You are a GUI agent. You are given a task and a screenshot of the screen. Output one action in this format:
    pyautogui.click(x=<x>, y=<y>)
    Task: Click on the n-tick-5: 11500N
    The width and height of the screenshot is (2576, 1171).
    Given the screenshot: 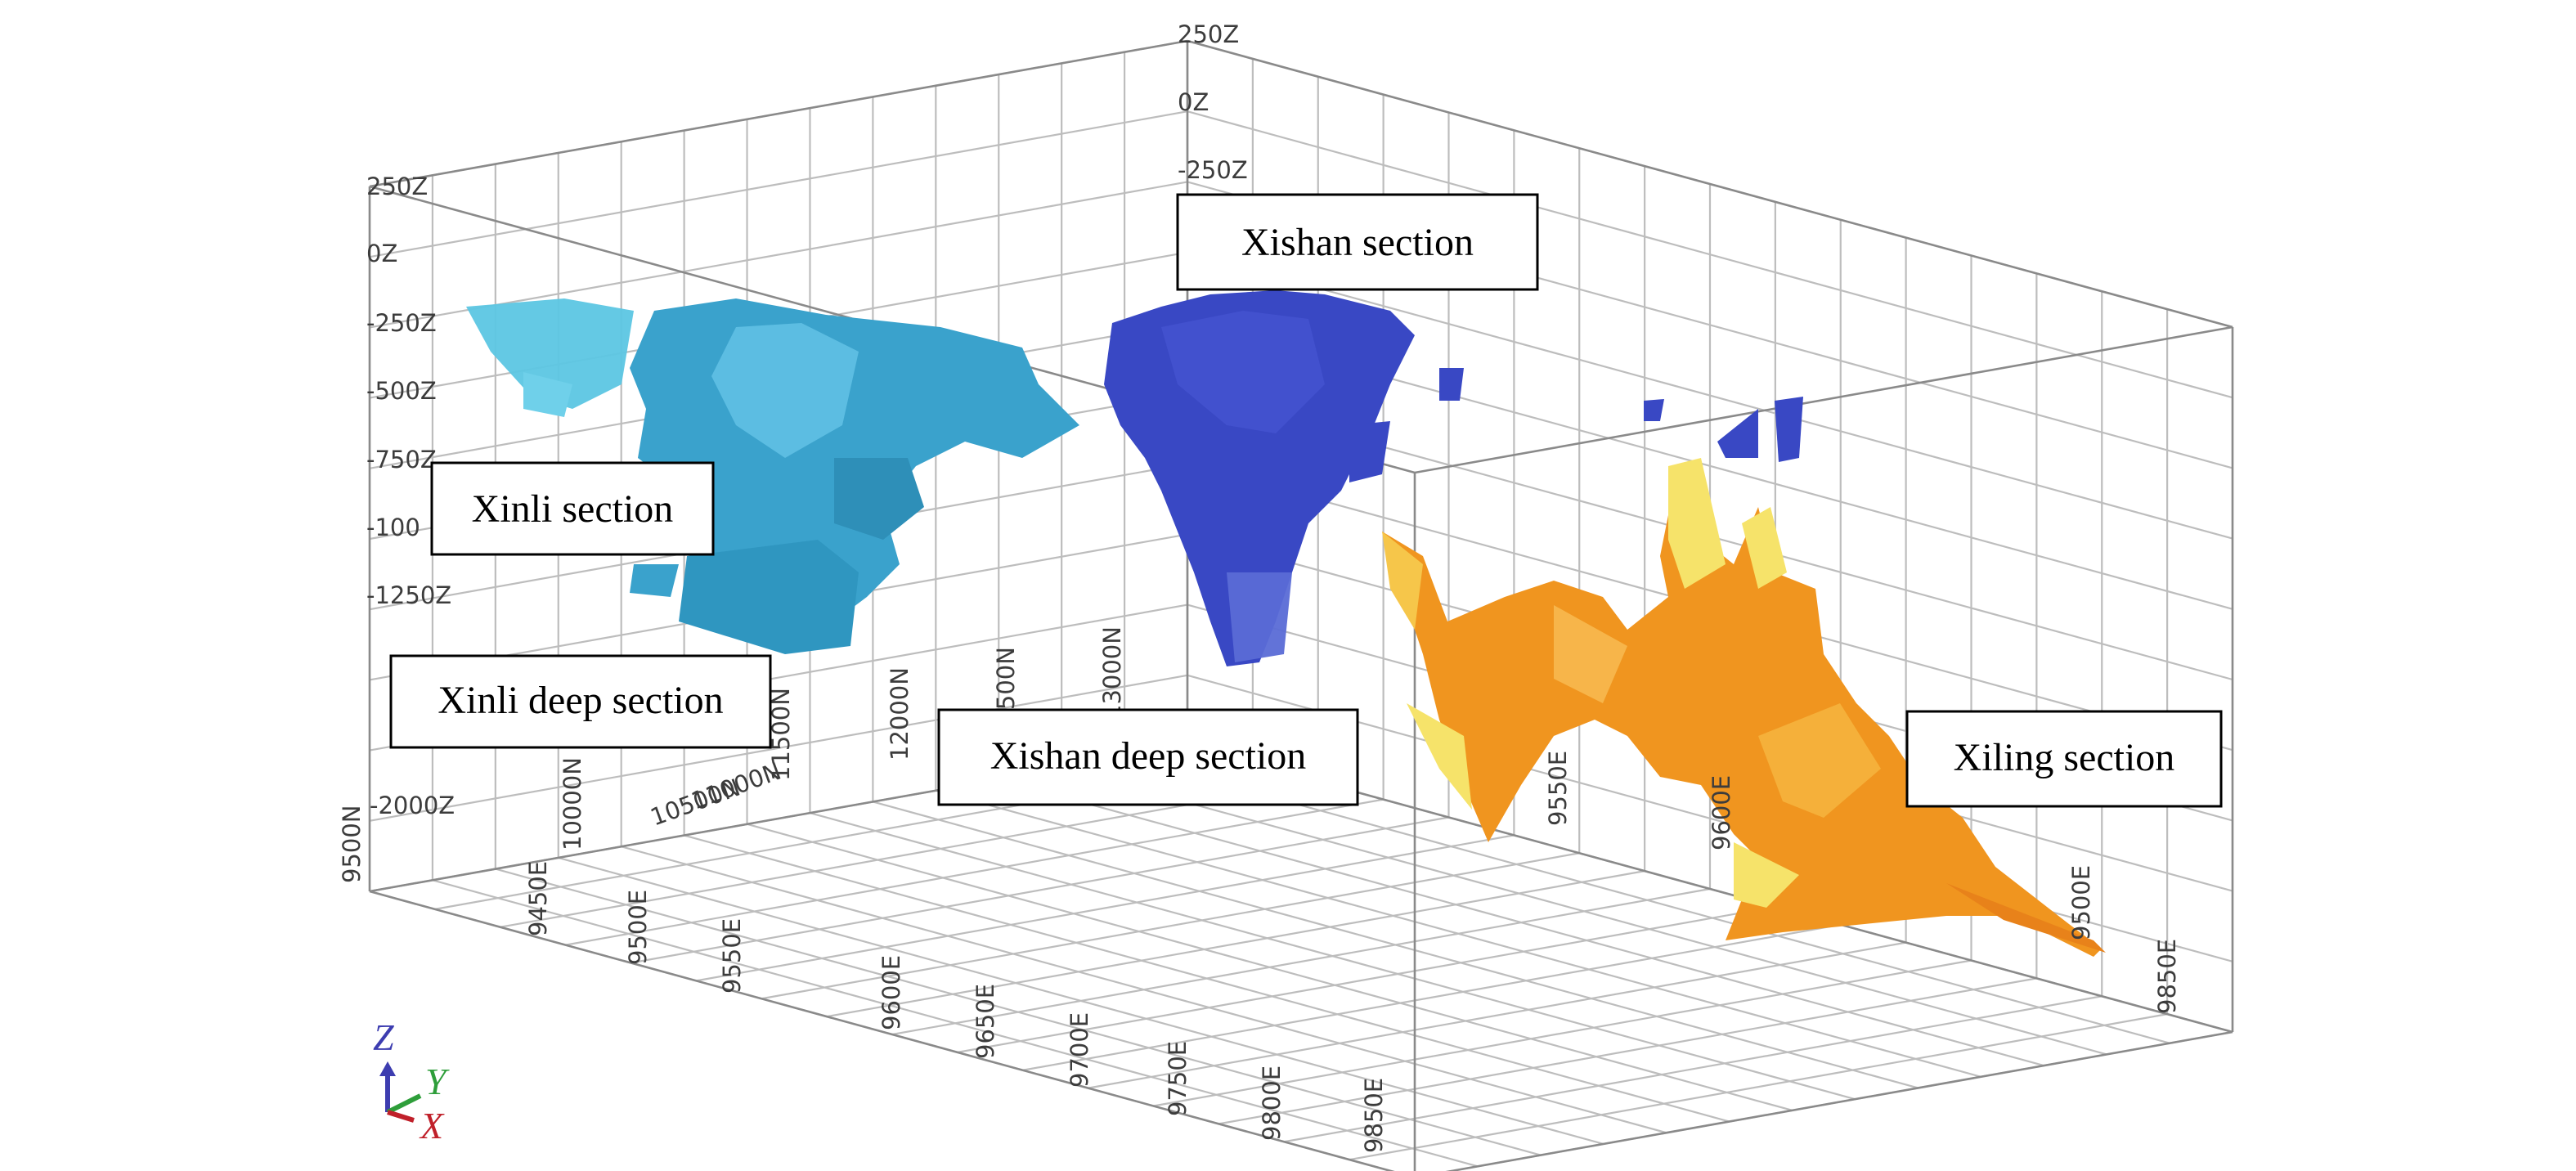 What is the action you would take?
    pyautogui.click(x=781, y=734)
    